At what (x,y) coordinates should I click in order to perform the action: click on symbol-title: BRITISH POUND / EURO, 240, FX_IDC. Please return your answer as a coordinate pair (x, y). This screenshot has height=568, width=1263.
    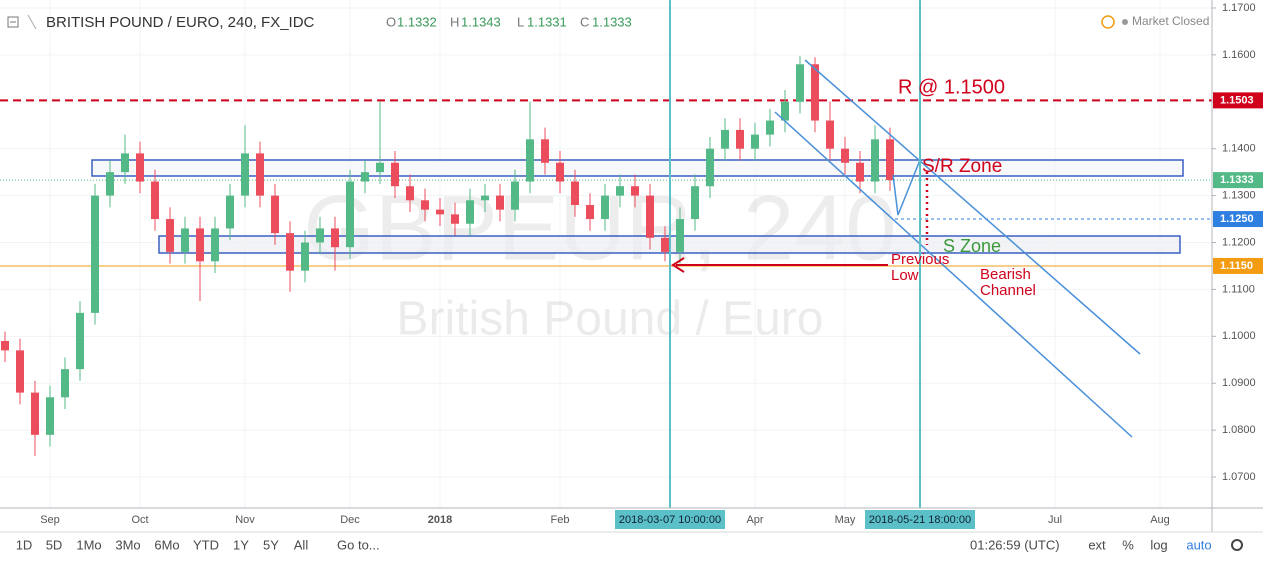
    Looking at the image, I should click on (180, 22).